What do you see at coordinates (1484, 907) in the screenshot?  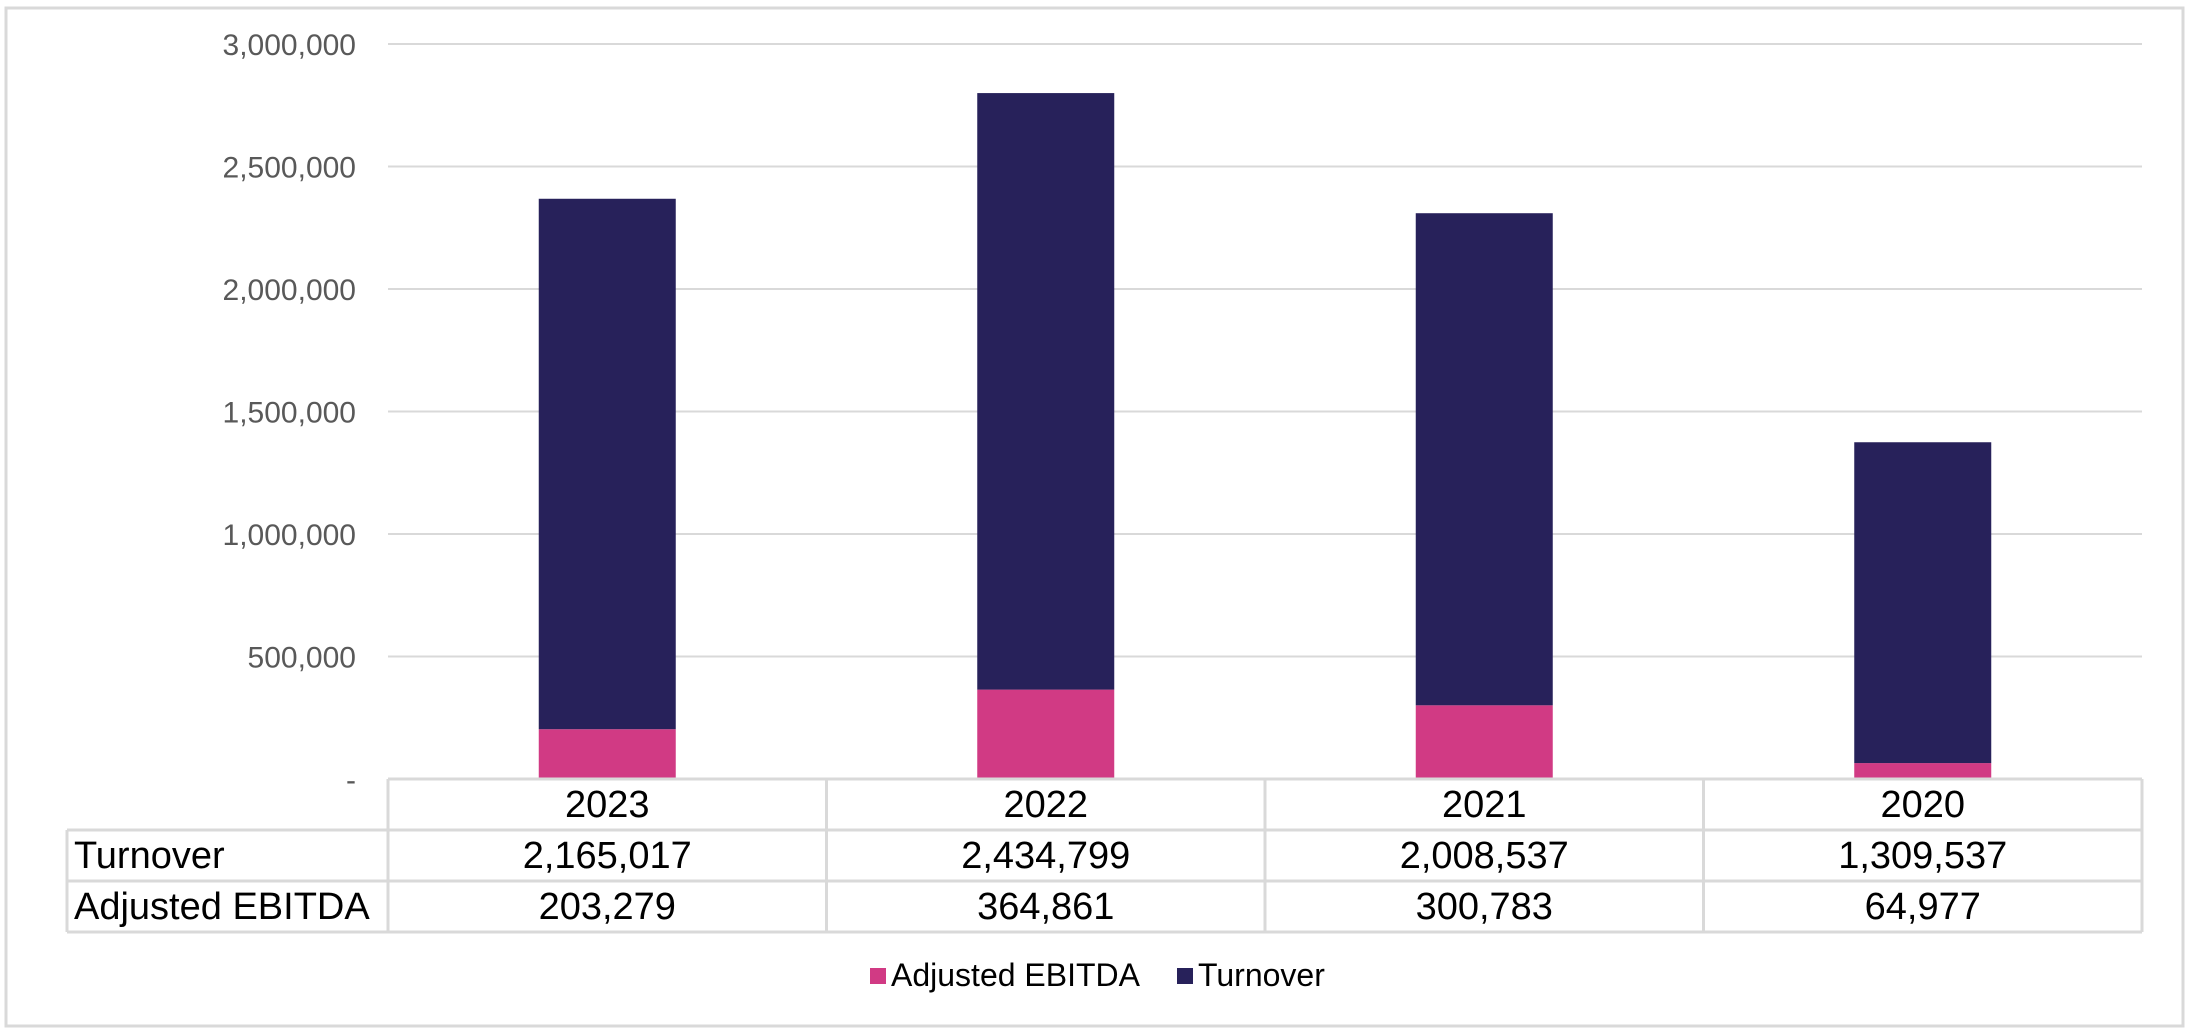 I see `table-cell-value: 300,783` at bounding box center [1484, 907].